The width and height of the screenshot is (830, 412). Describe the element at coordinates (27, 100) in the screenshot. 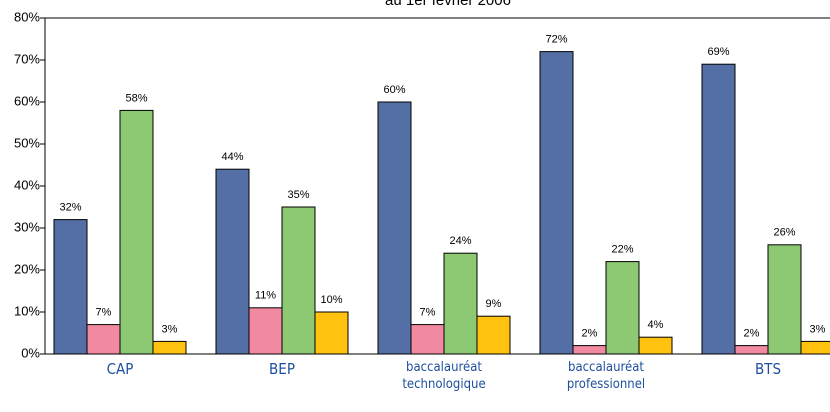

I see `y-tick-label: 60%` at that location.